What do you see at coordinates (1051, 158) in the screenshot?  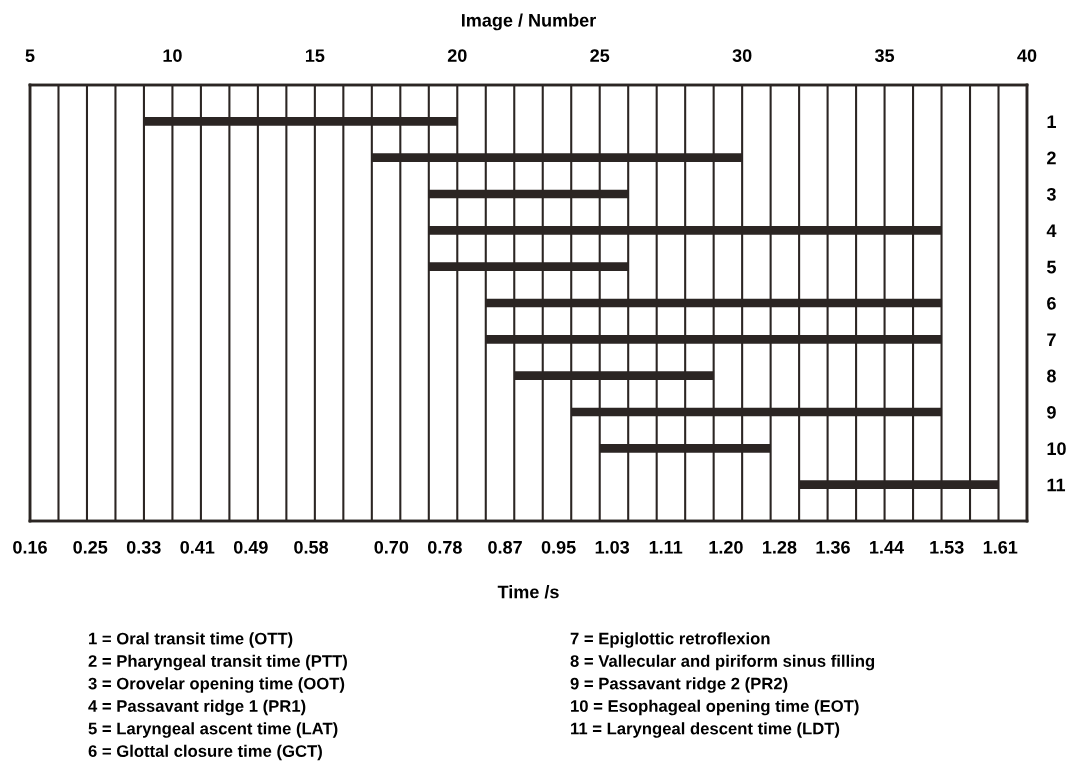 I see `y-tick-label: 2` at bounding box center [1051, 158].